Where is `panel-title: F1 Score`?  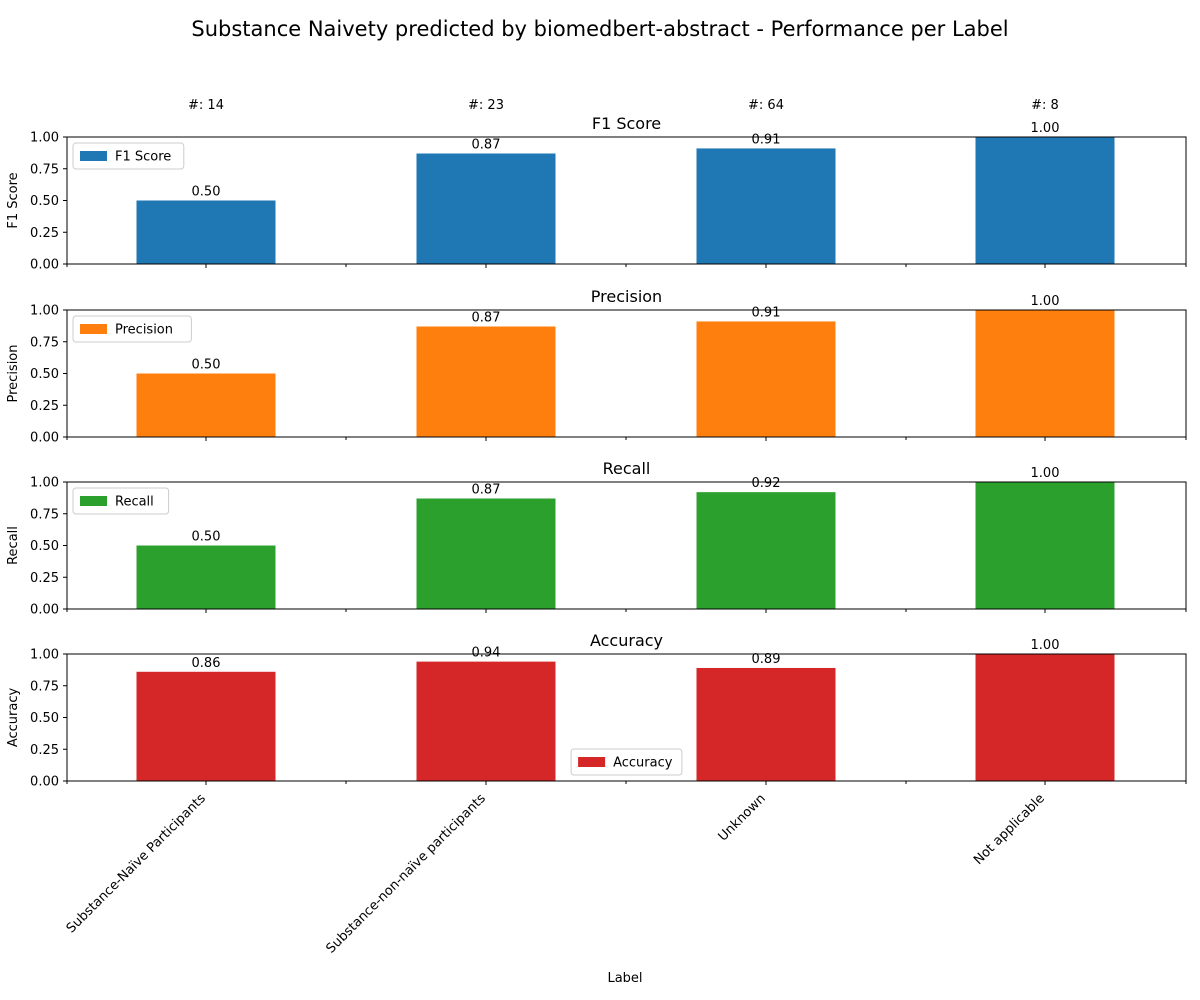
panel-title: F1 Score is located at coordinates (626, 123).